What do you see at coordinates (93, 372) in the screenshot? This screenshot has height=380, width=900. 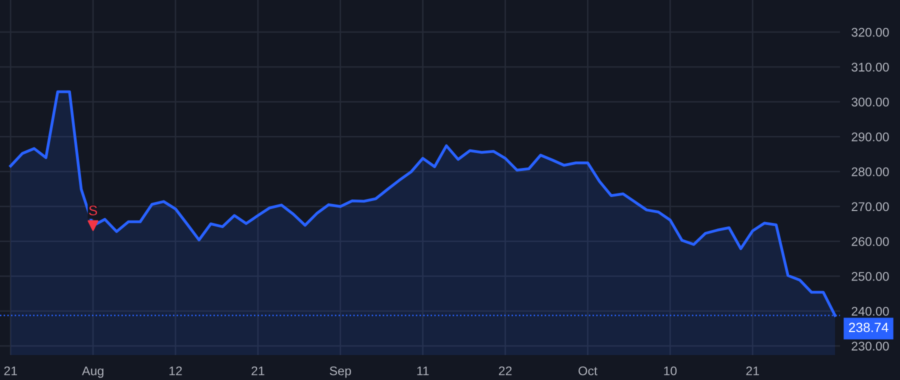 I see `x-tick-label: Aug` at bounding box center [93, 372].